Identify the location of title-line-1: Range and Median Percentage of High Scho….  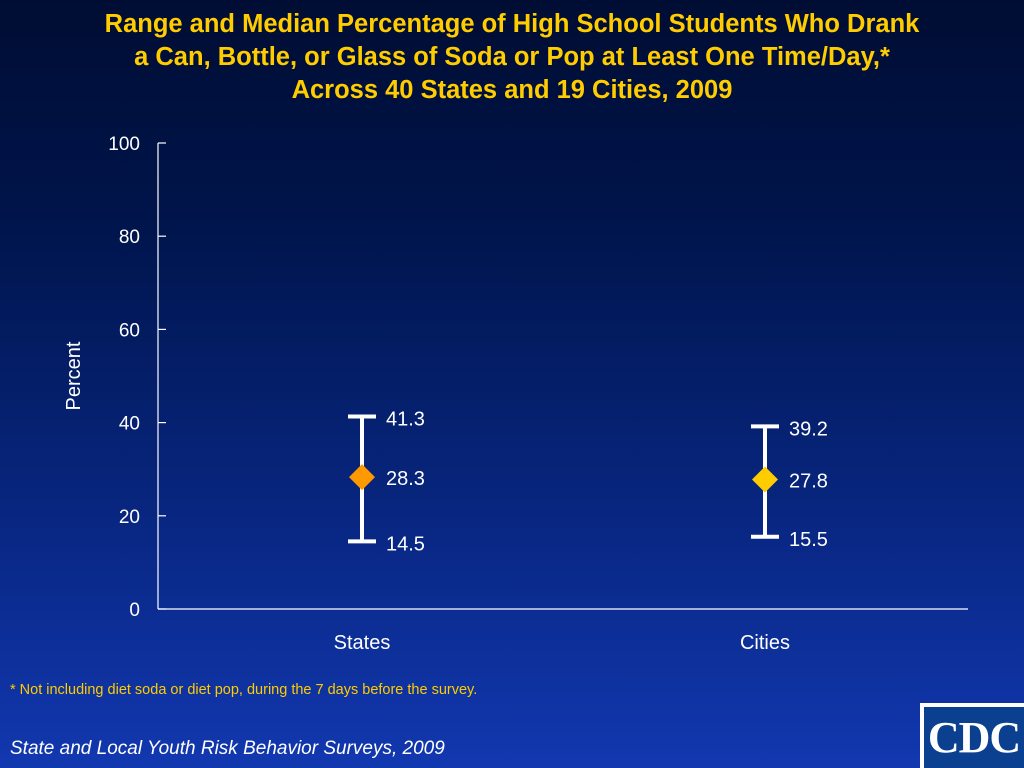
(512, 24).